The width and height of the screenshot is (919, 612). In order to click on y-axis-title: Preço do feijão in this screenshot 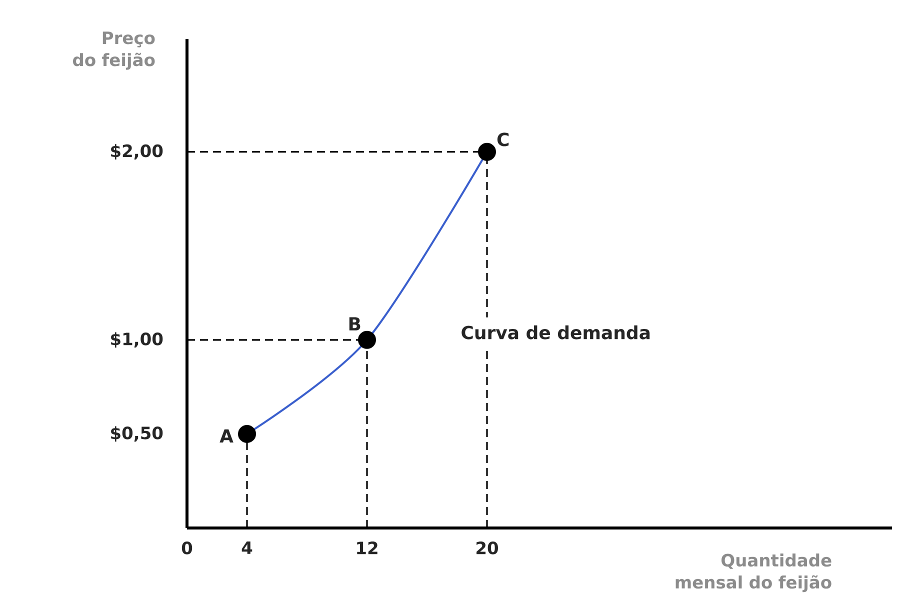, I will do `click(113, 51)`.